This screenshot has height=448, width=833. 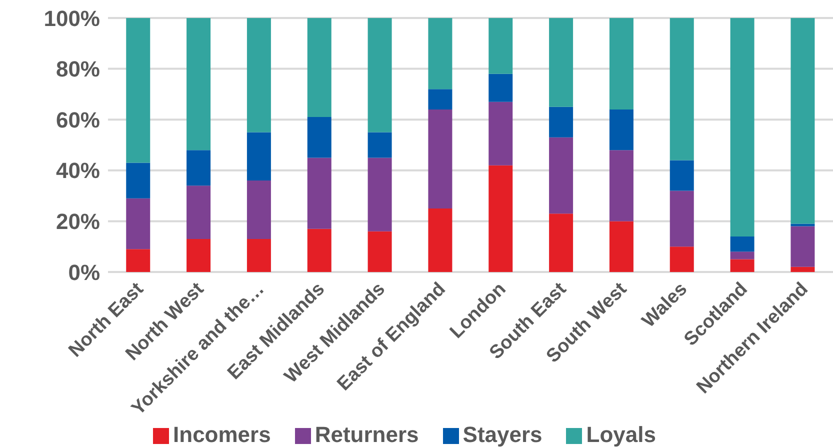 What do you see at coordinates (84, 272) in the screenshot?
I see `y-tick-label: 0%` at bounding box center [84, 272].